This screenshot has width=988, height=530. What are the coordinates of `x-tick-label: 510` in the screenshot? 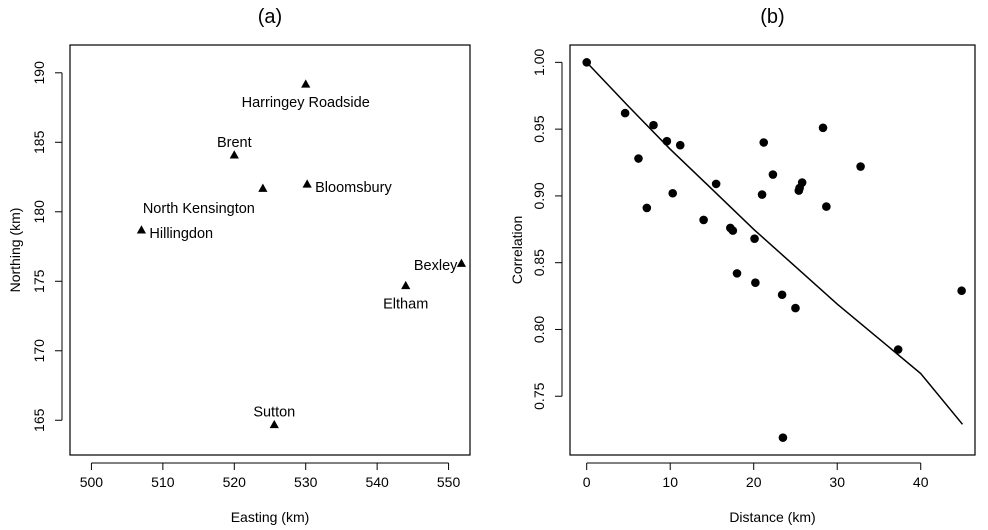 It's located at (163, 482).